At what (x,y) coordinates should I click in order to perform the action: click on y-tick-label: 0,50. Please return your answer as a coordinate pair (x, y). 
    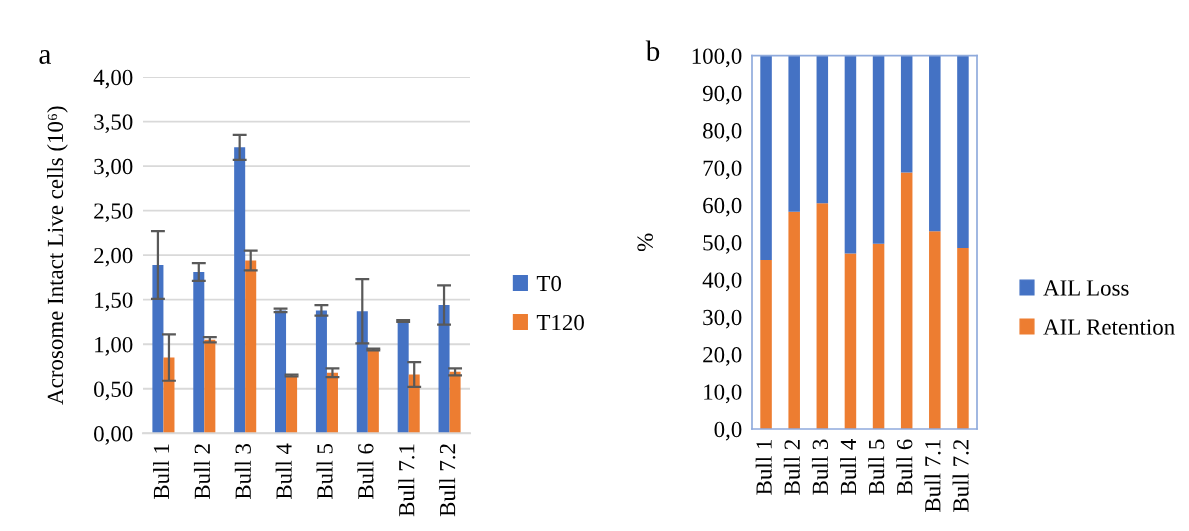
    Looking at the image, I should click on (113, 391).